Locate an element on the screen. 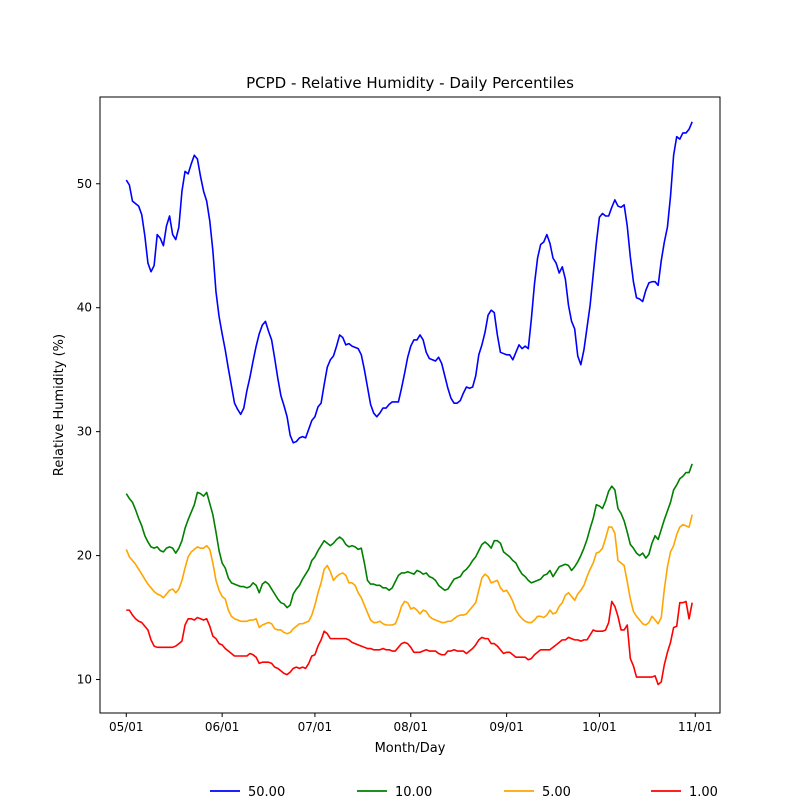 This screenshot has height=800, width=800. x-tick-label: 08/01 is located at coordinates (410, 727).